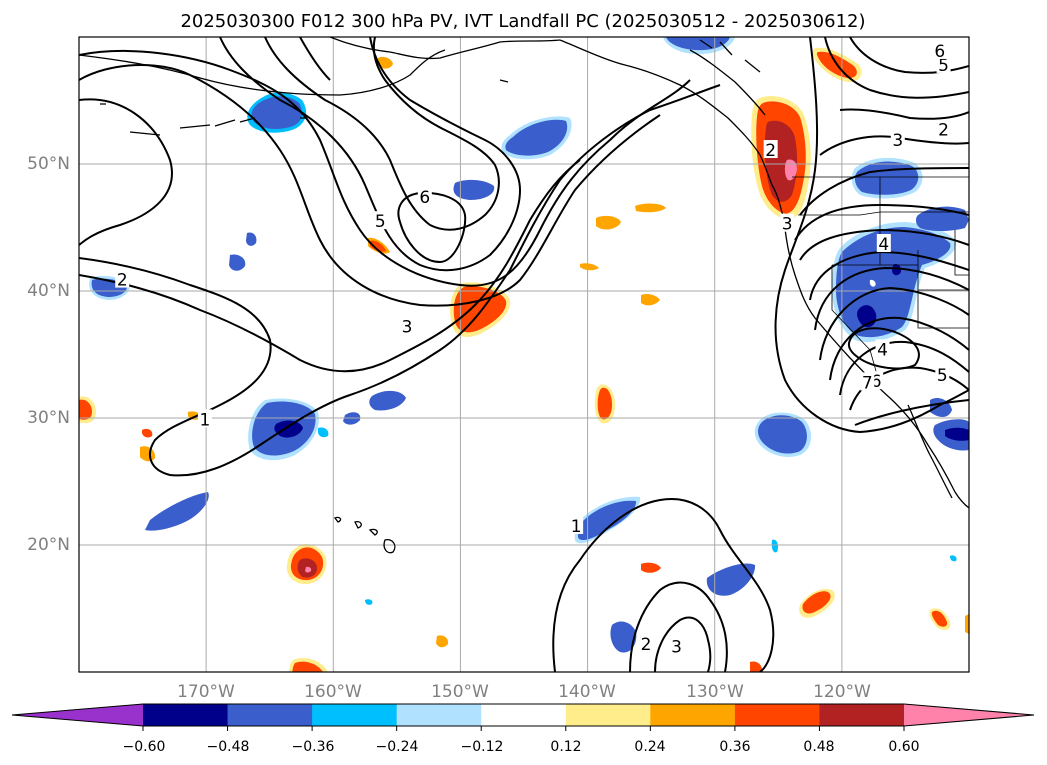  Describe the element at coordinates (460, 692) in the screenshot. I see `lon-label: 150°W` at that location.